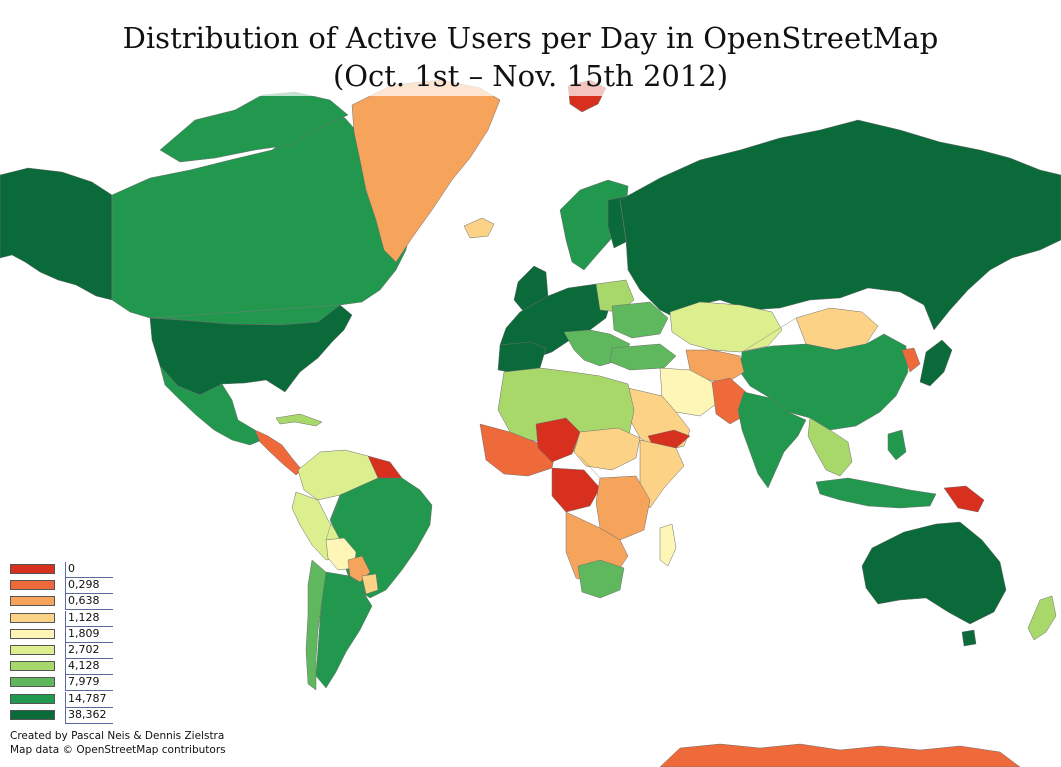 This screenshot has width=1061, height=767. I want to click on legend-label: 14,787, so click(87, 698).